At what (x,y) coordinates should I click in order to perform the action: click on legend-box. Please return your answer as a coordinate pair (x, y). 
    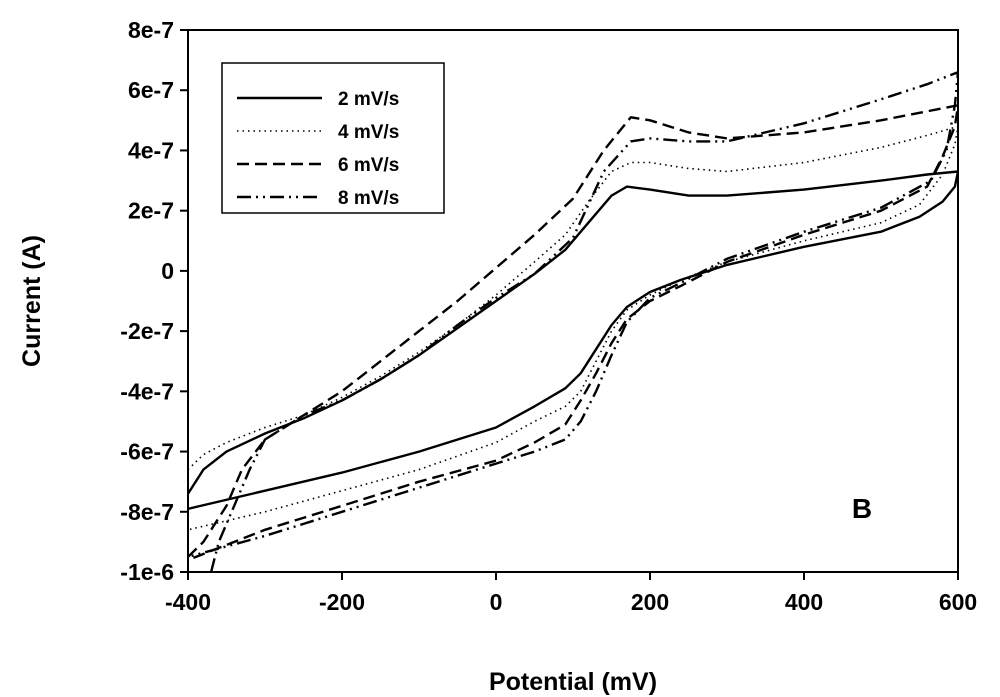
    Looking at the image, I should click on (333, 138).